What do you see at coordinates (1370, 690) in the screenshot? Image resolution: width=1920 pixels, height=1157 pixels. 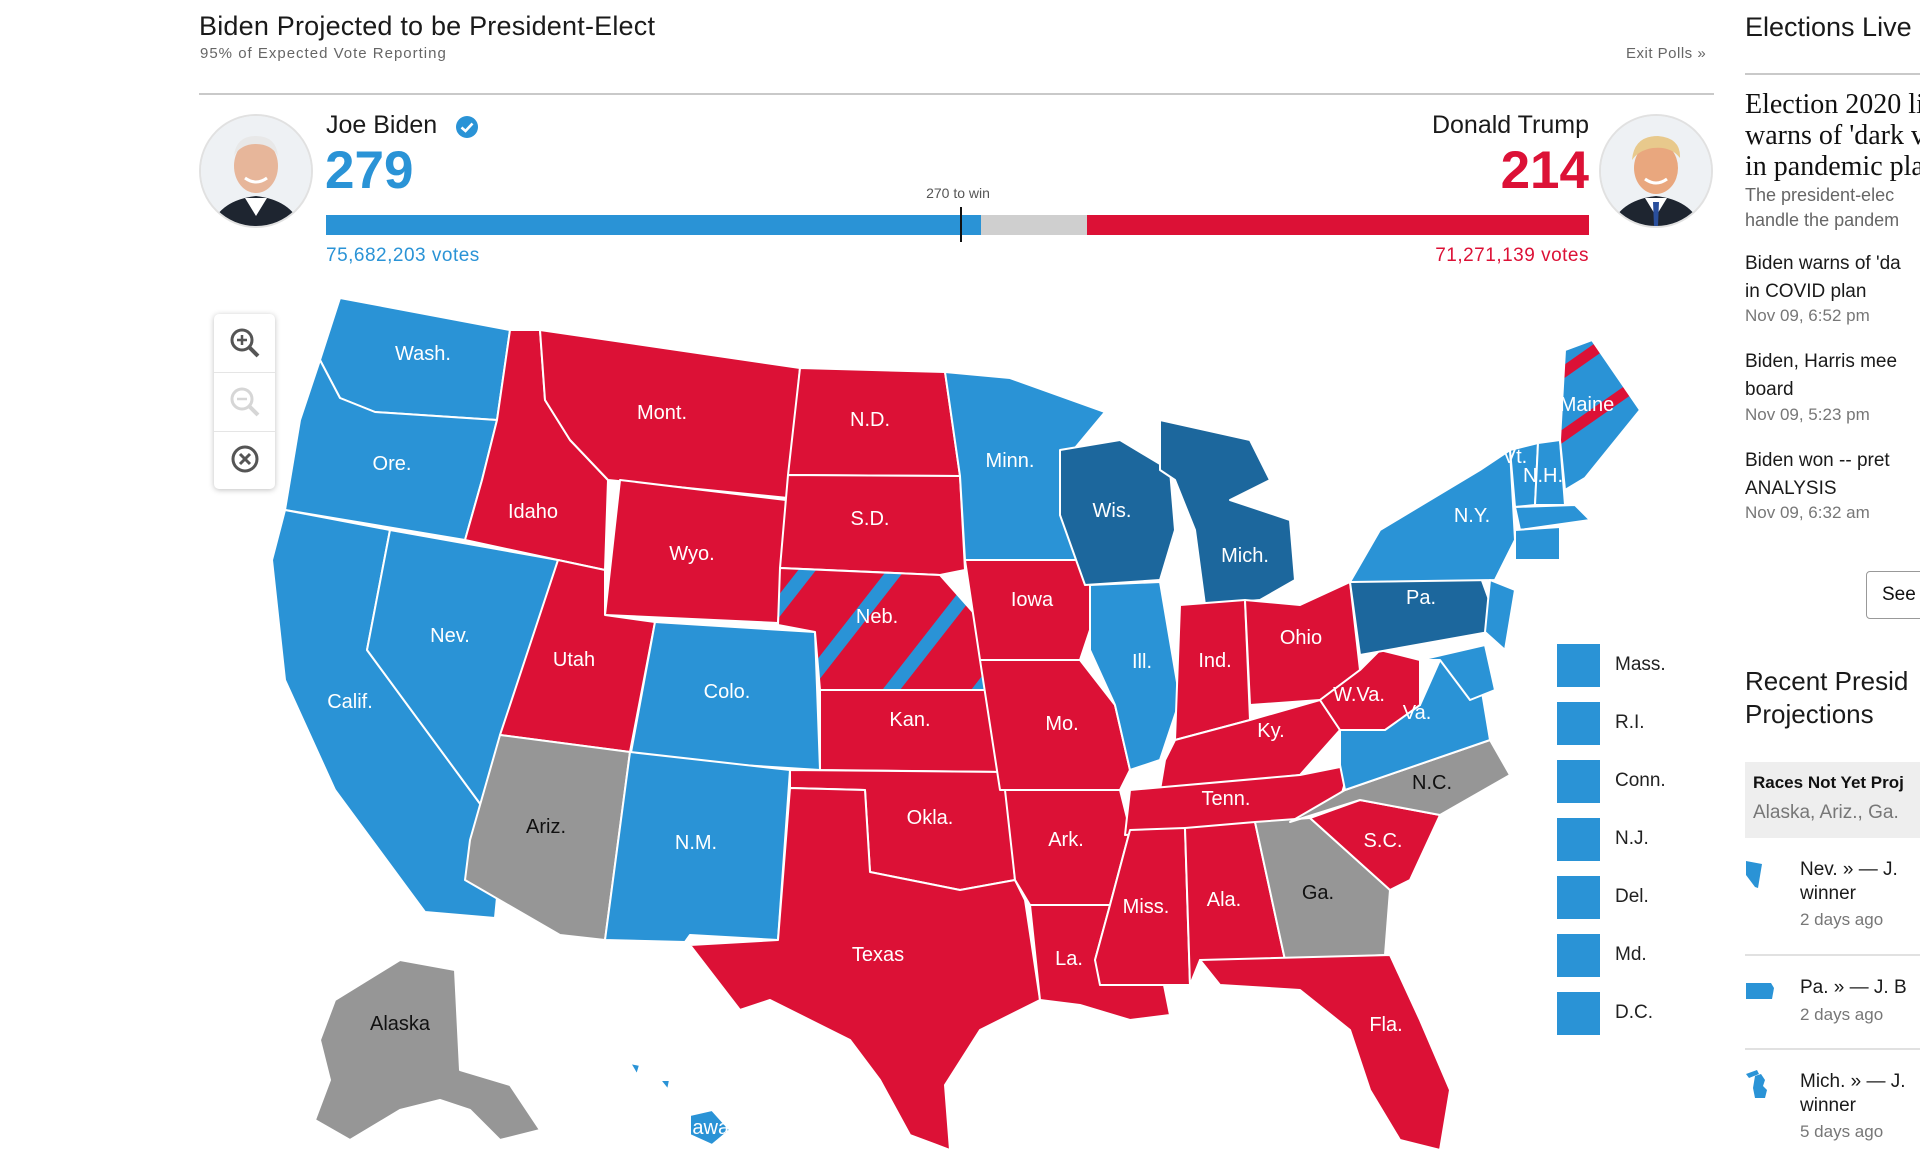 I see `state-wva` at bounding box center [1370, 690].